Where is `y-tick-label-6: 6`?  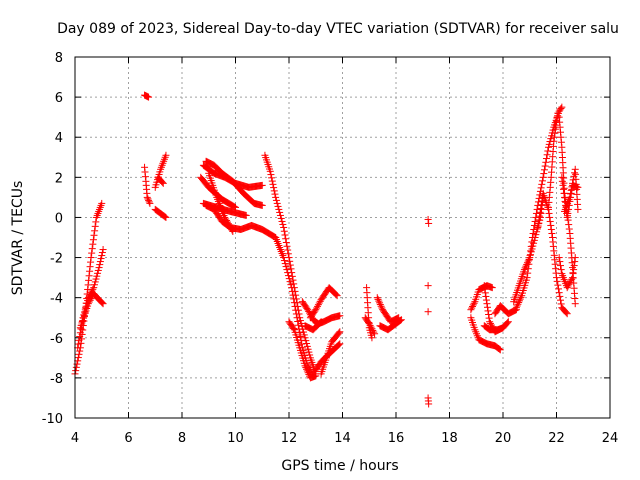 y-tick-label-6: 6 is located at coordinates (59, 98).